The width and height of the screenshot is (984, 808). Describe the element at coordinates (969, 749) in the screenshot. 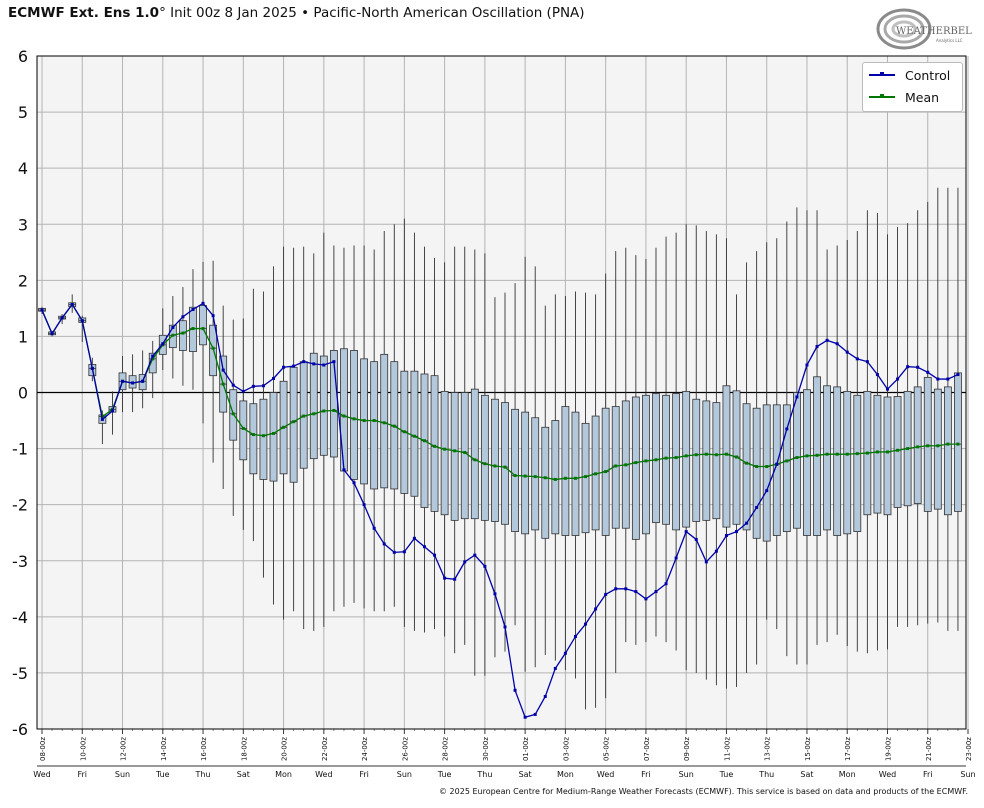

I see `x-tick-label: 23-00z` at that location.